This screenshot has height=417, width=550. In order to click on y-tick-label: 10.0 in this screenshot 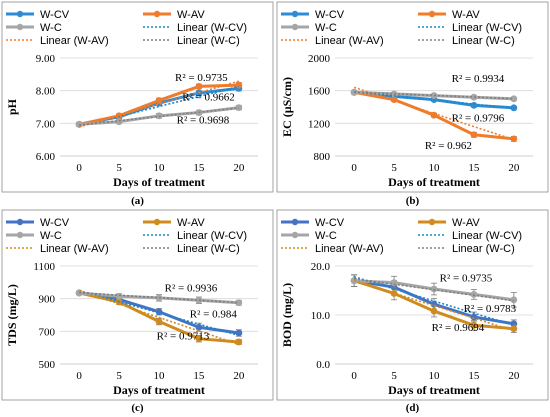, I will do `click(321, 316)`.